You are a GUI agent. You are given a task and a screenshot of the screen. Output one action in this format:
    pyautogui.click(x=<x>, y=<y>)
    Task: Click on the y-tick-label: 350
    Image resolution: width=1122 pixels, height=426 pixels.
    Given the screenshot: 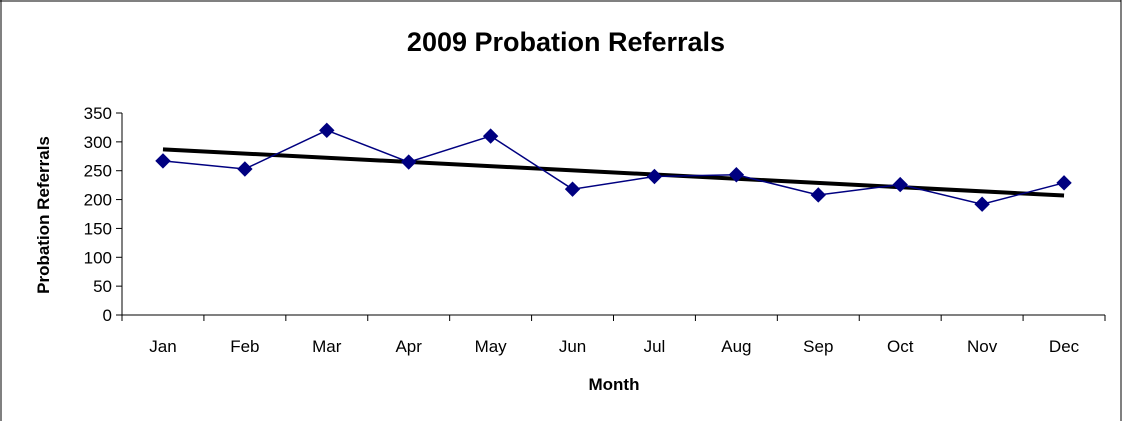 What is the action you would take?
    pyautogui.click(x=98, y=113)
    